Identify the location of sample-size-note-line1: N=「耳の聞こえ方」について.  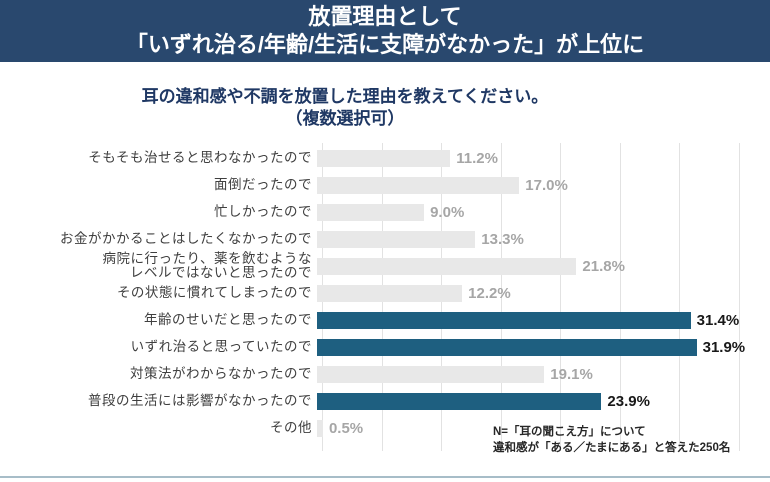
(569, 432).